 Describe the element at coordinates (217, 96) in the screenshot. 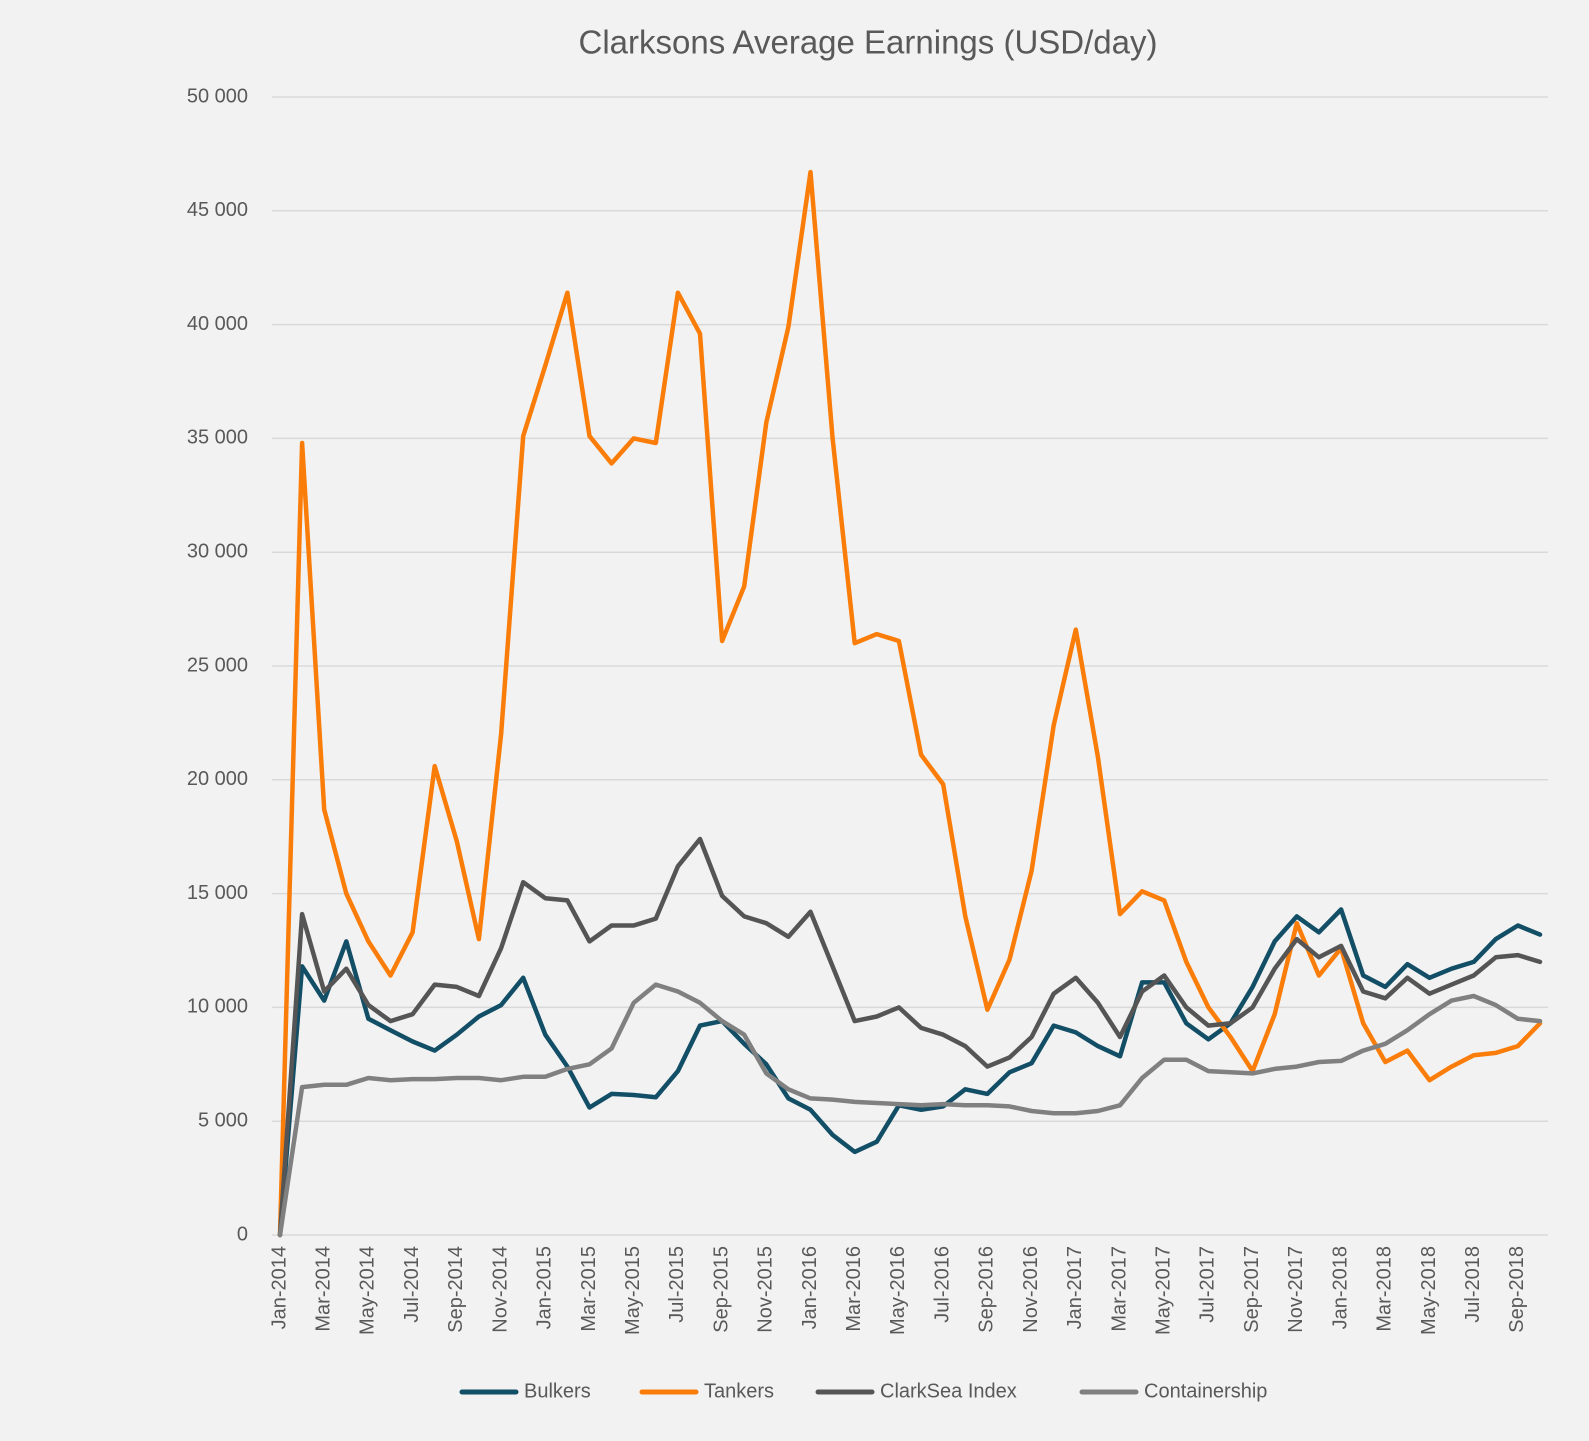

I see `y-tick-label: 50 000` at that location.